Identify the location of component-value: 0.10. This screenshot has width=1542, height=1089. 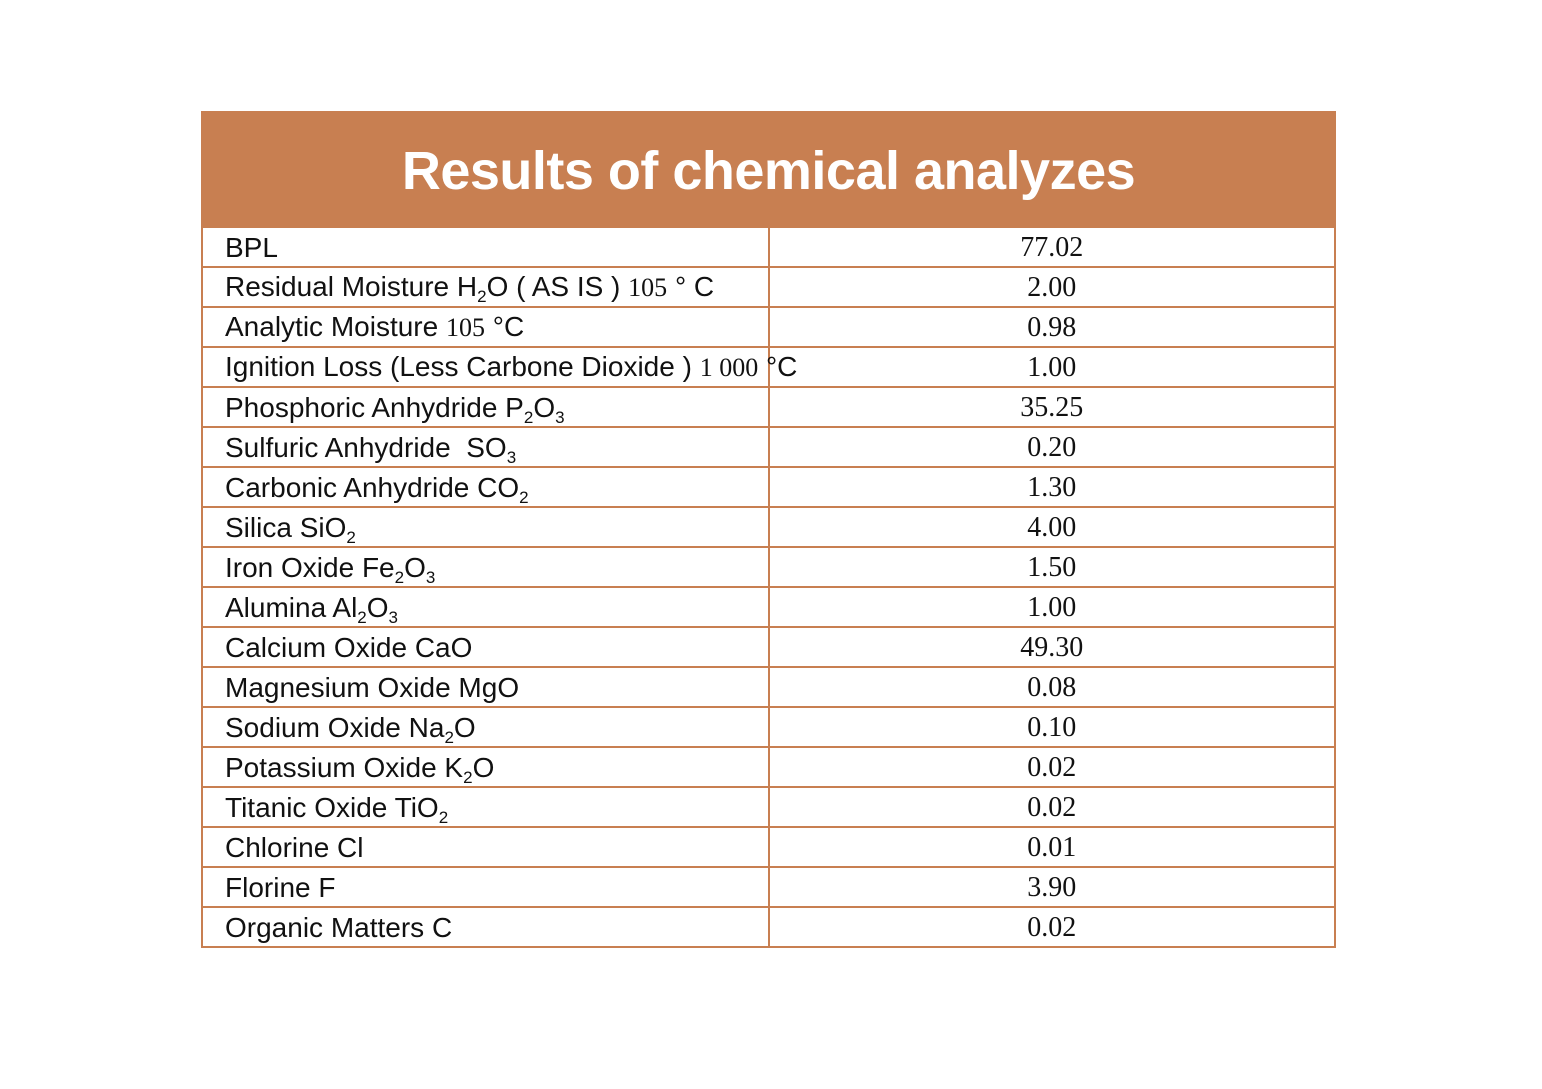
(1051, 727).